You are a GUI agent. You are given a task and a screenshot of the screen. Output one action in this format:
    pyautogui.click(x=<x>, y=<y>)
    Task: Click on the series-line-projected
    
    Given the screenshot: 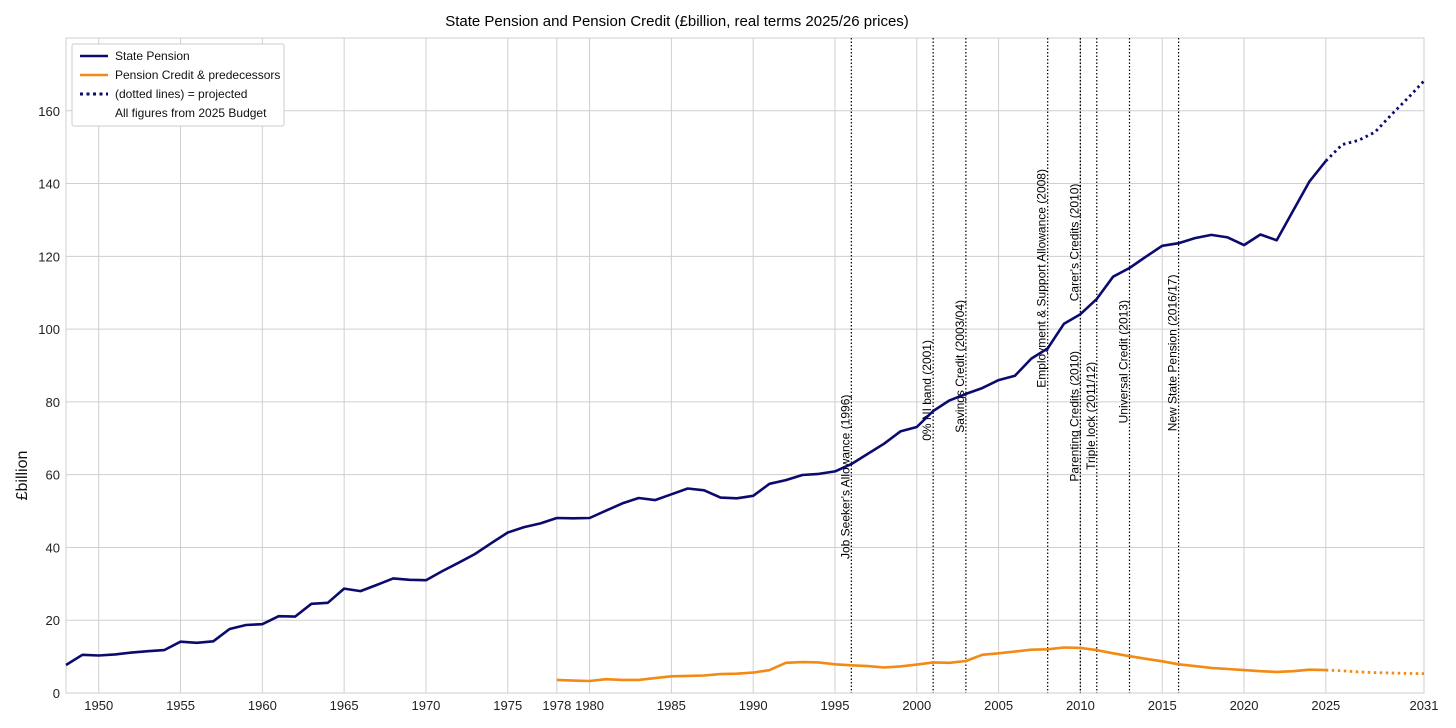 What is the action you would take?
    pyautogui.click(x=1375, y=672)
    